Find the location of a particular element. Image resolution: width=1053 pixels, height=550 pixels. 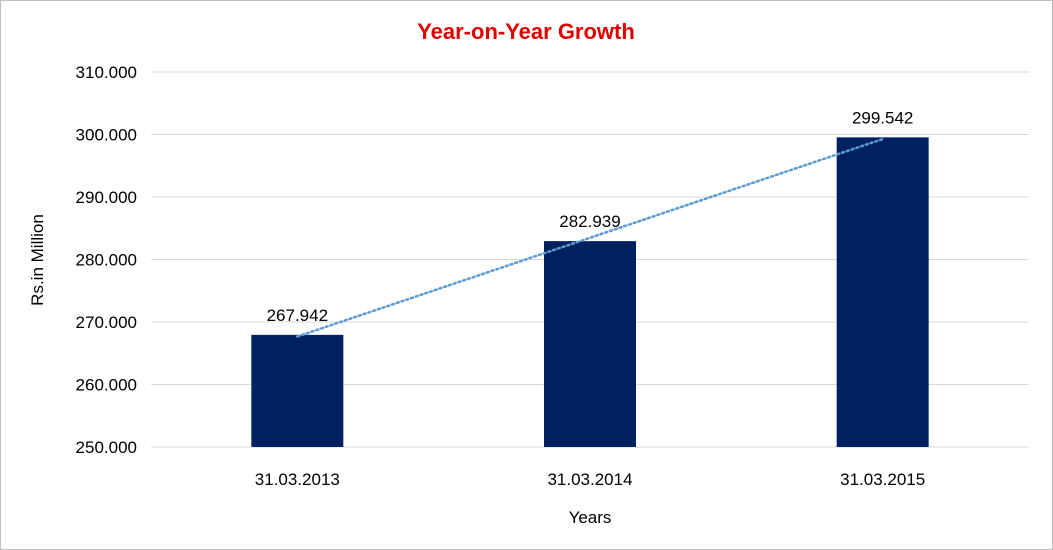

chart-title: Year-on-Year Growth is located at coordinates (526, 31).